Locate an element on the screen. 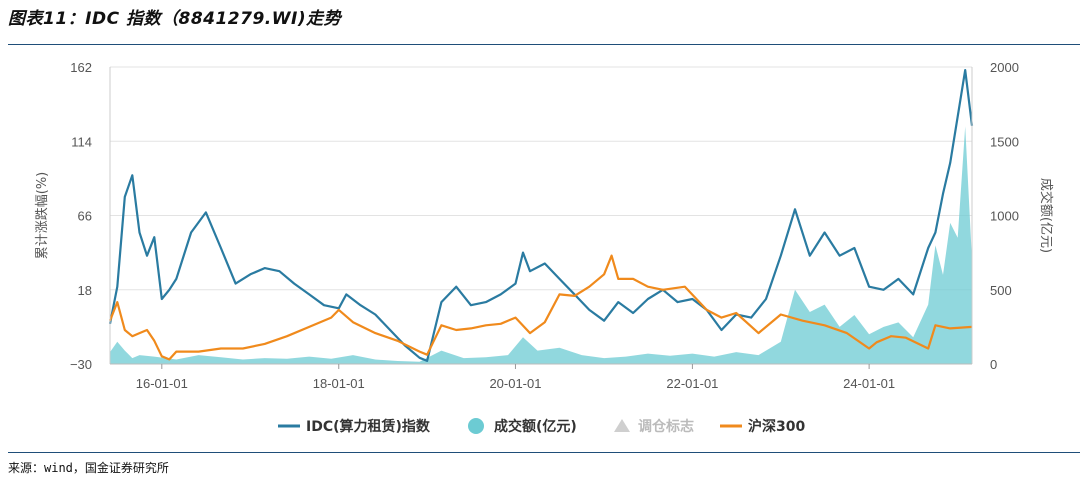 This screenshot has height=481, width=1086. y-right-tick-label: 2000 is located at coordinates (1004, 67).